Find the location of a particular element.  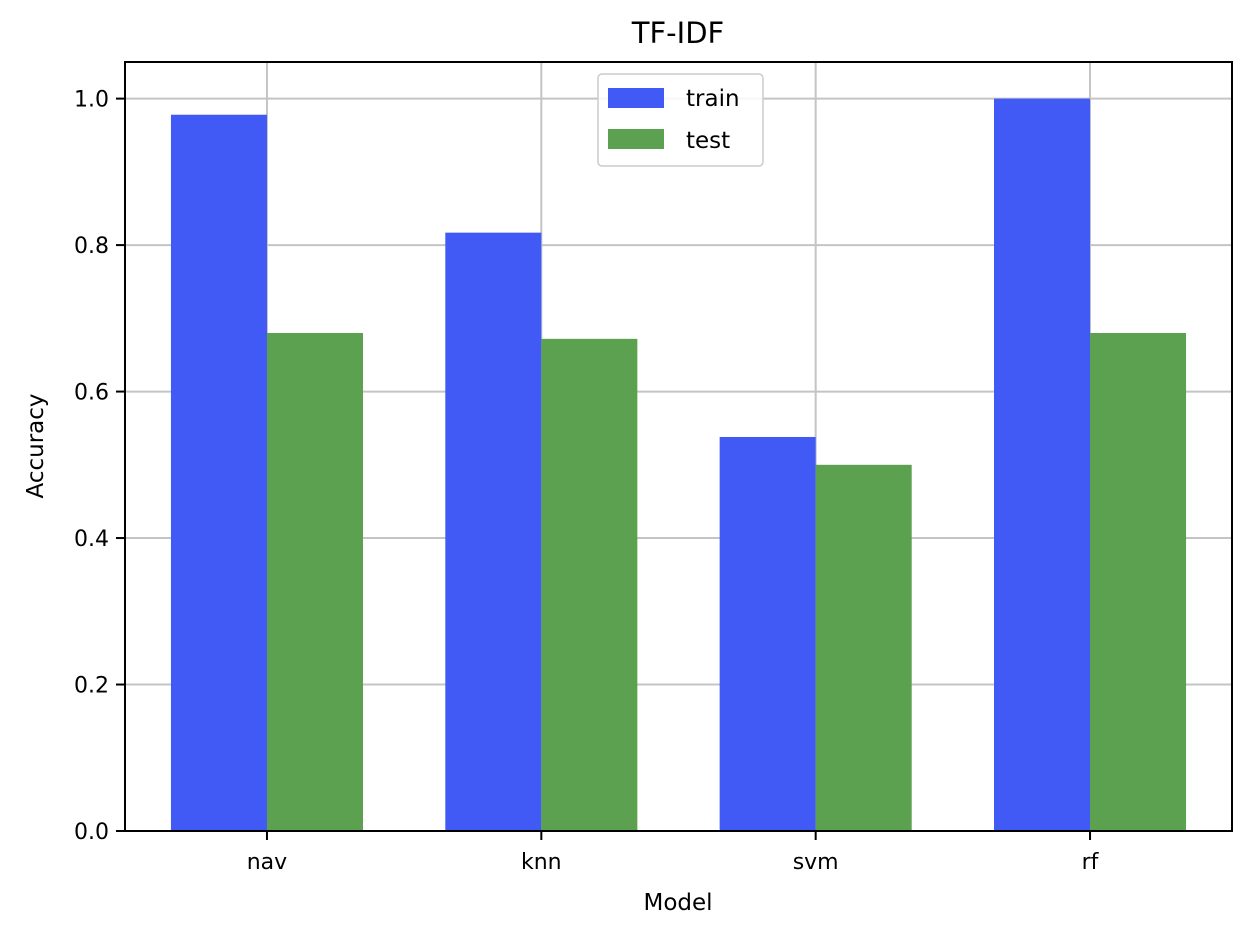

y-tick-label: 0.0 is located at coordinates (91, 832).